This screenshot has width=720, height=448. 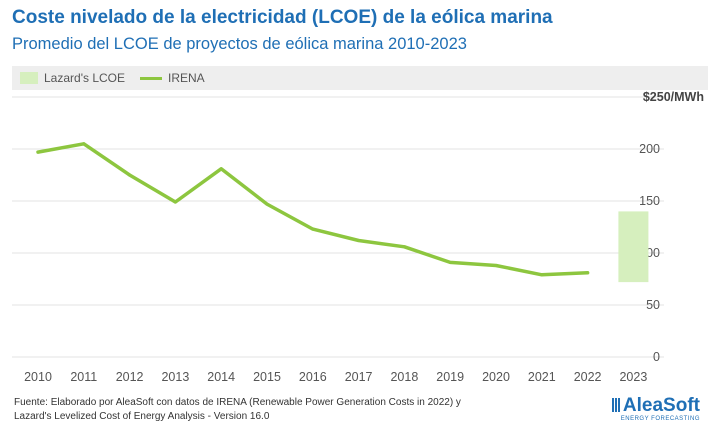 What do you see at coordinates (84, 144) in the screenshot?
I see `irena-point-2011` at bounding box center [84, 144].